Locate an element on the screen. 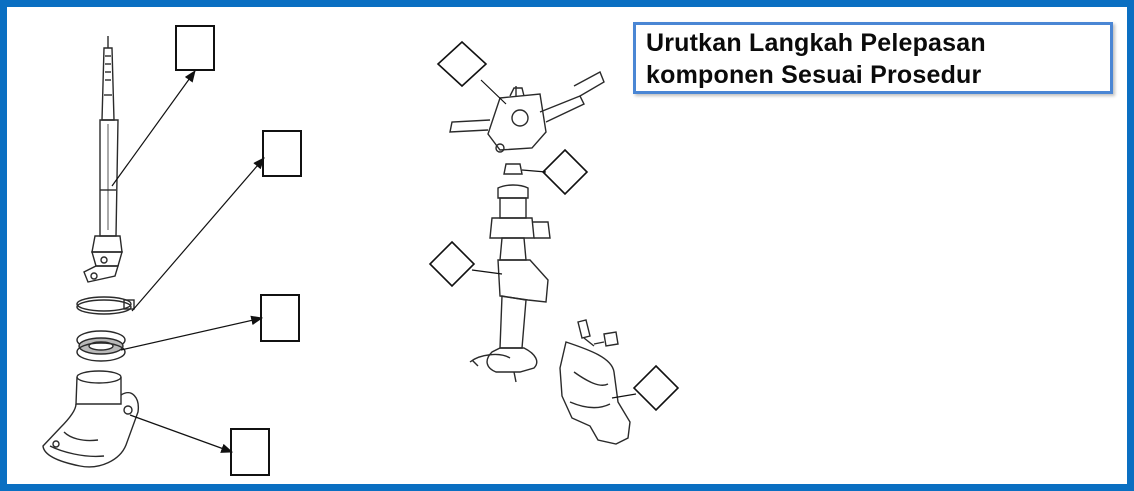 This screenshot has width=1134, height=491. instruction-title-line-2: komponen Sesuai Prosedur is located at coordinates (814, 75).